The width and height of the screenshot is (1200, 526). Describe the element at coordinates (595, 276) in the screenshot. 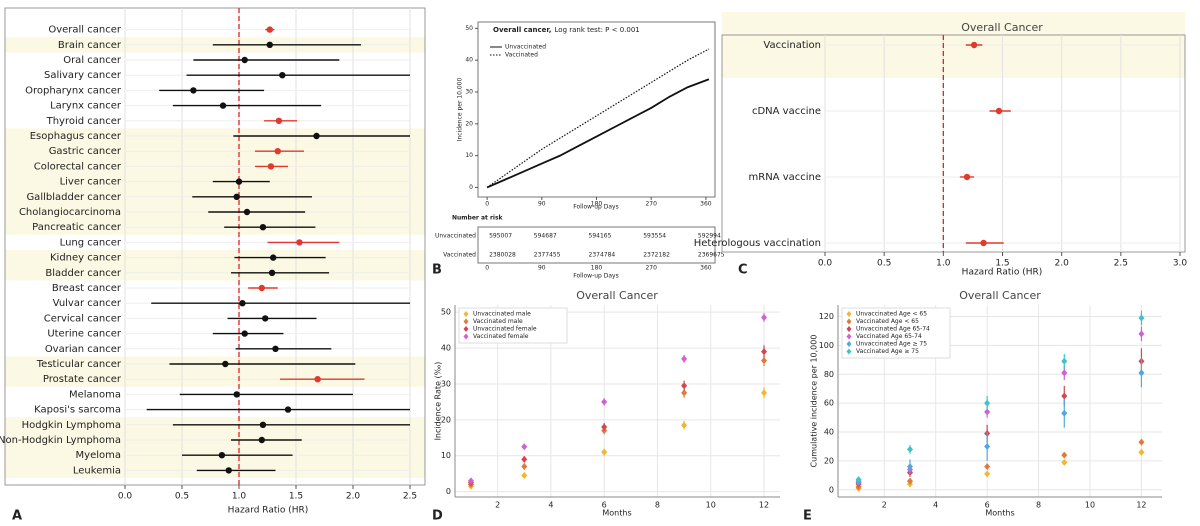

I see `risk-x-label: Follow-up Days` at that location.